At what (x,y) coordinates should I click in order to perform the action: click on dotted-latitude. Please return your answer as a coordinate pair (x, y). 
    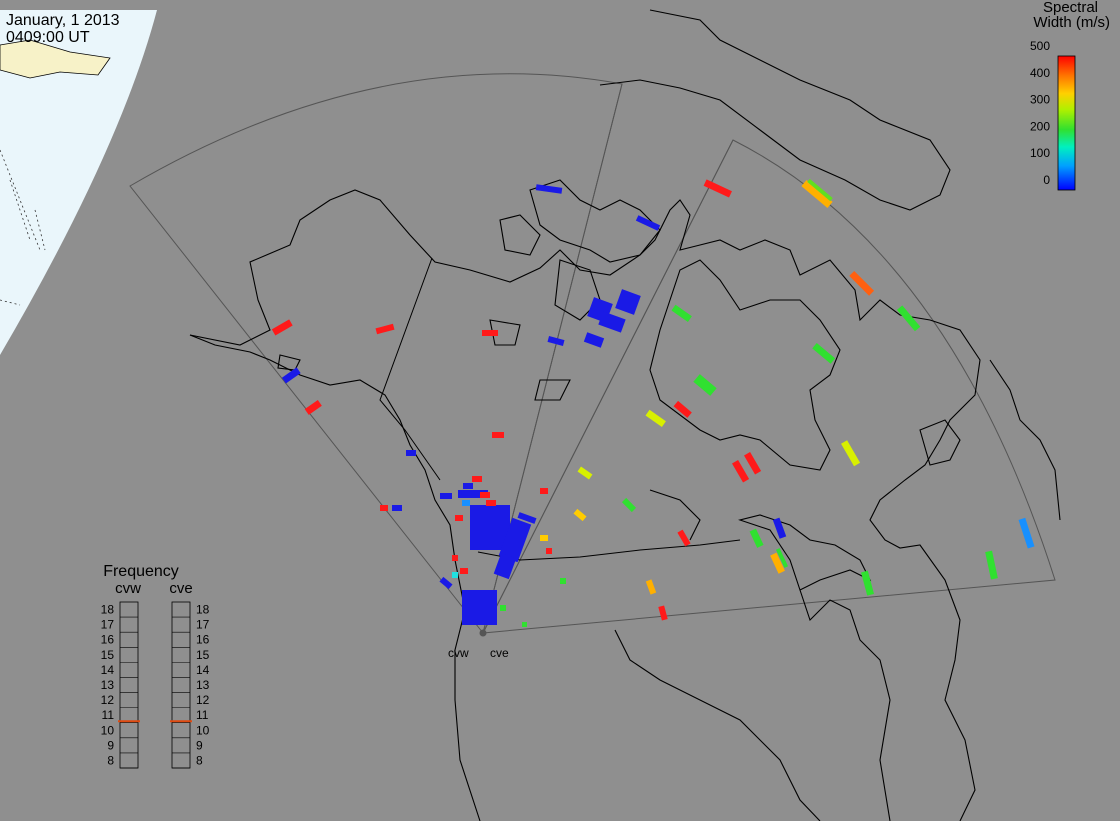
    Looking at the image, I should click on (23, 227).